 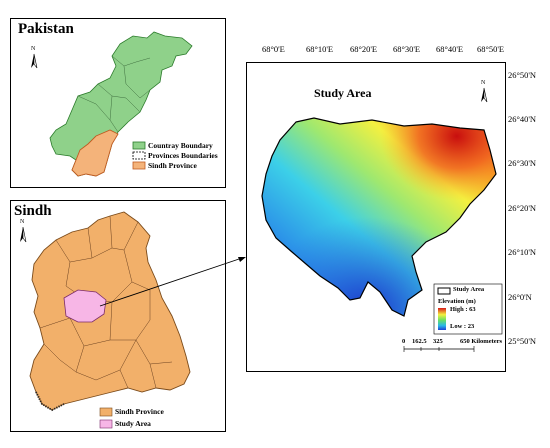 What do you see at coordinates (172, 165) in the screenshot?
I see `legend-label-sindh-province: Sindh Province` at bounding box center [172, 165].